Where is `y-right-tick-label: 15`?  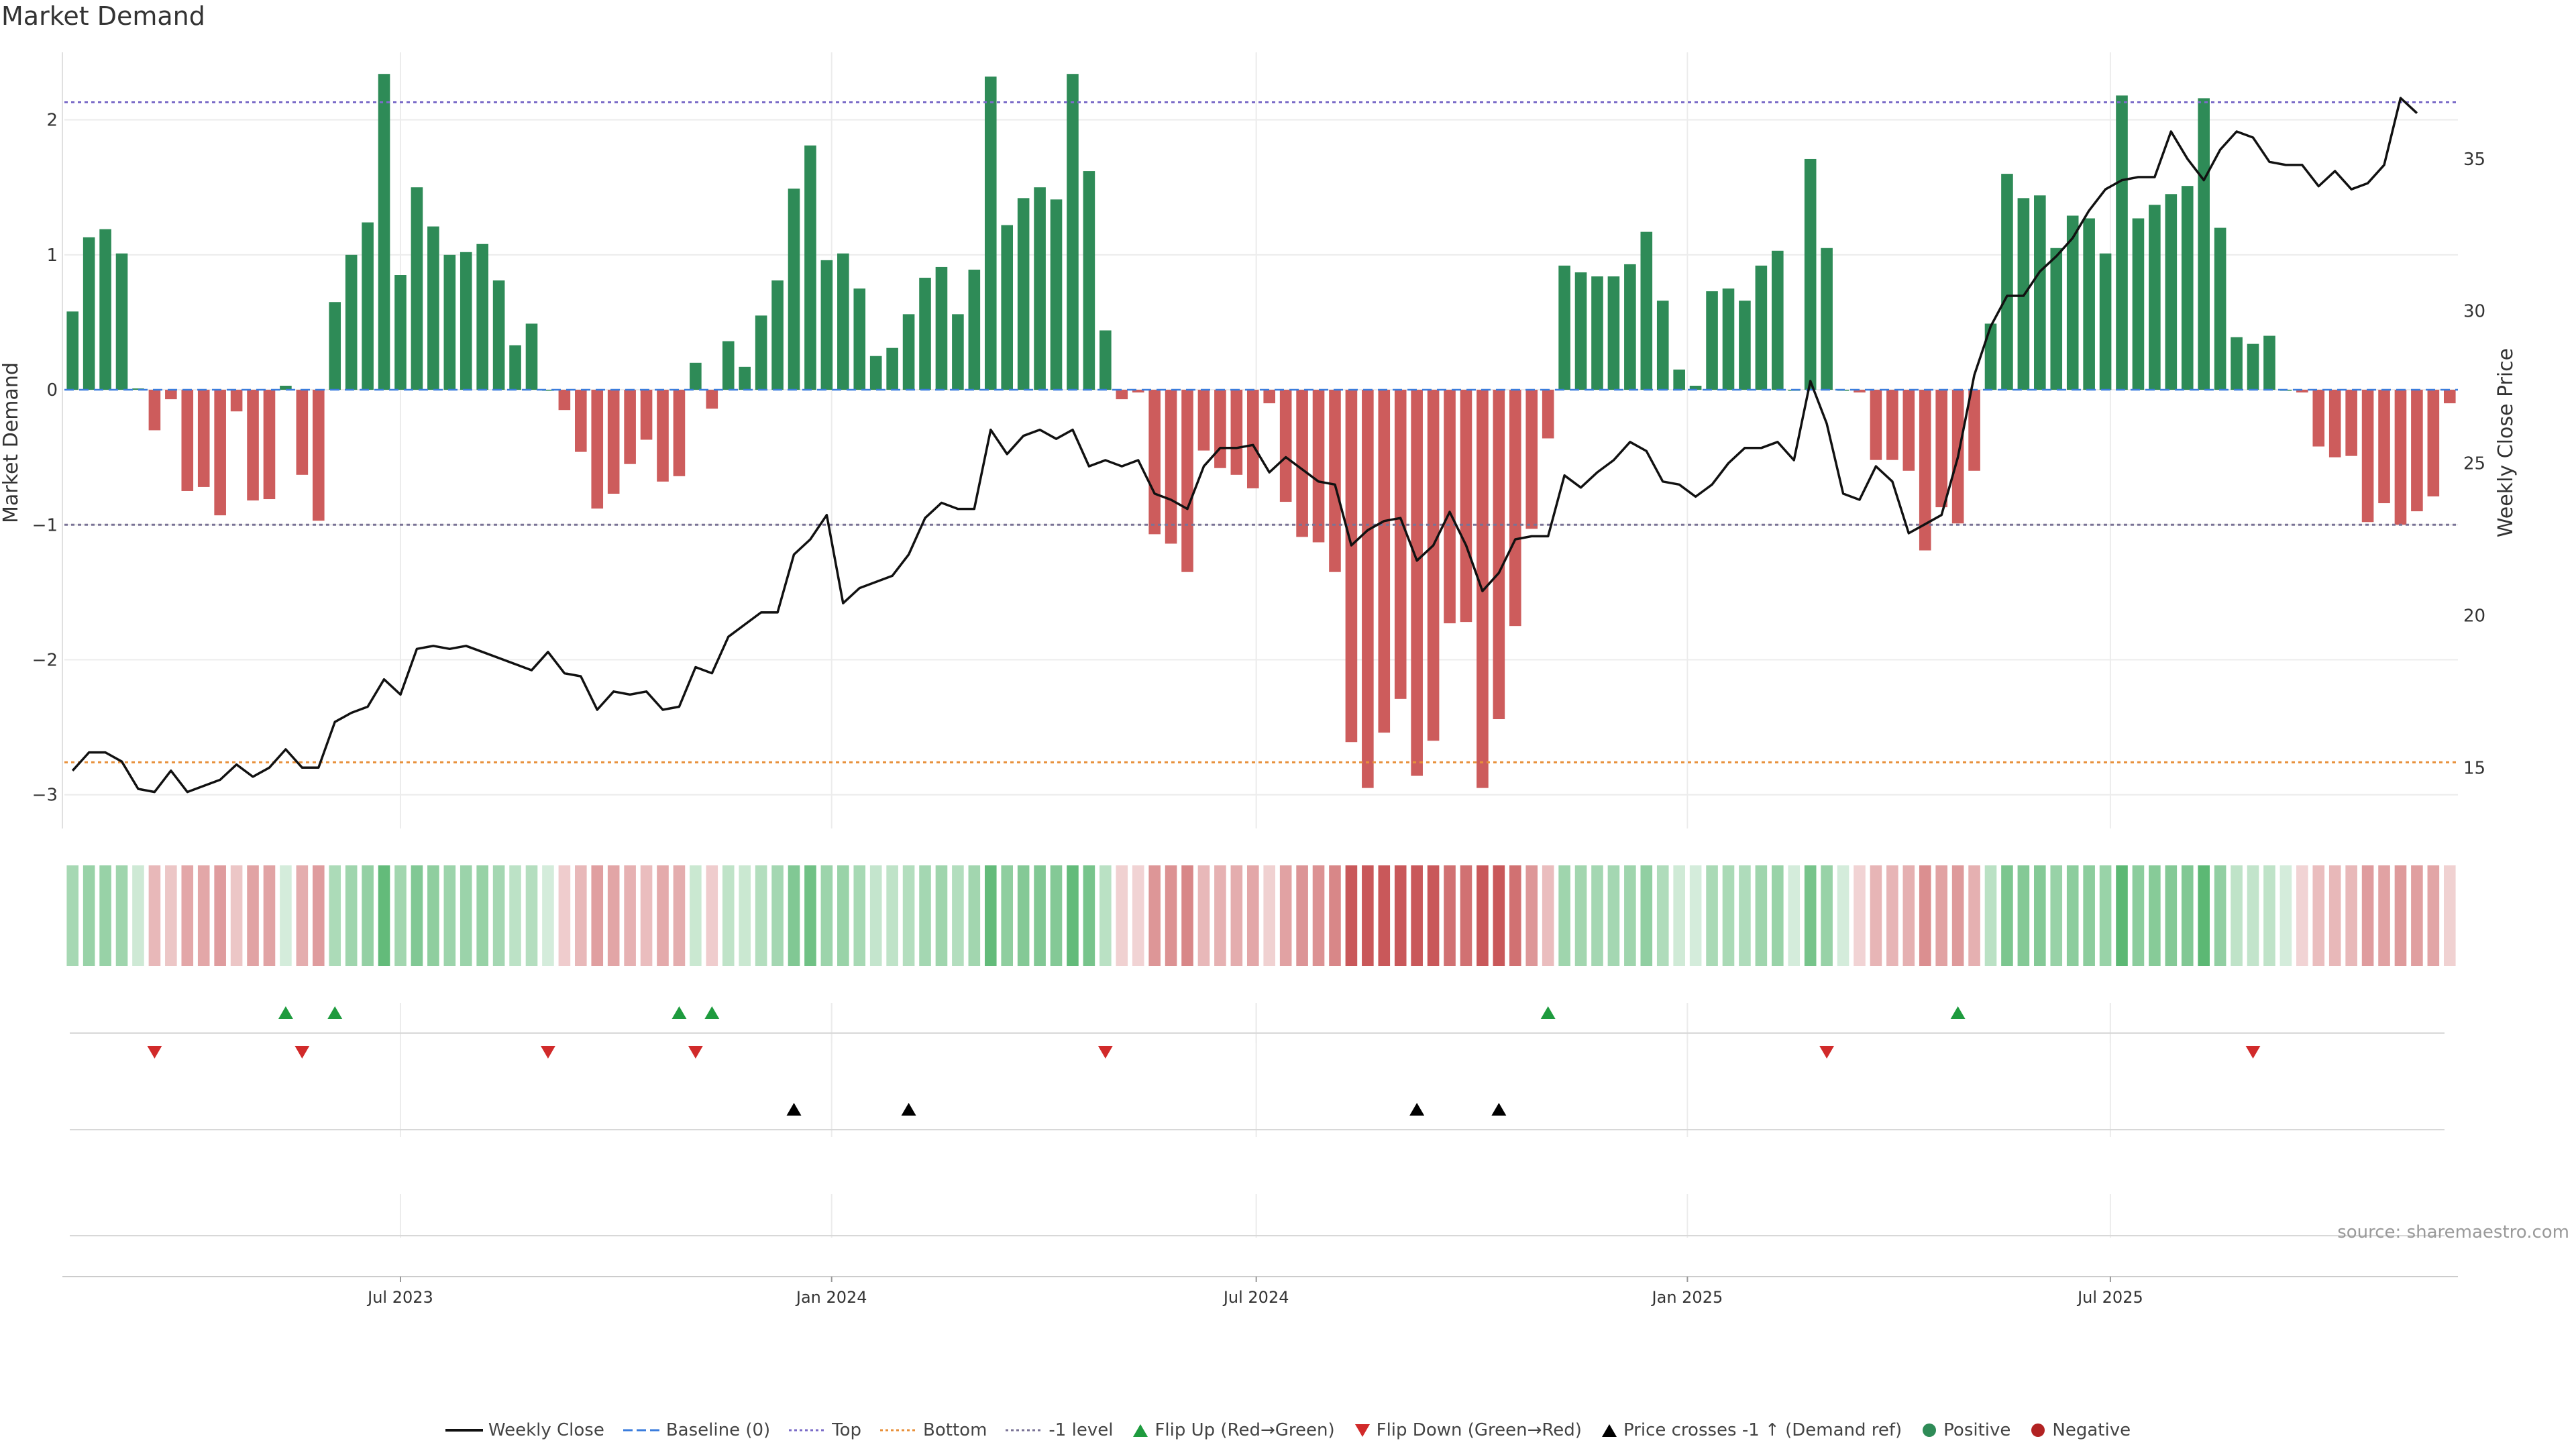 y-right-tick-label: 15 is located at coordinates (2474, 768).